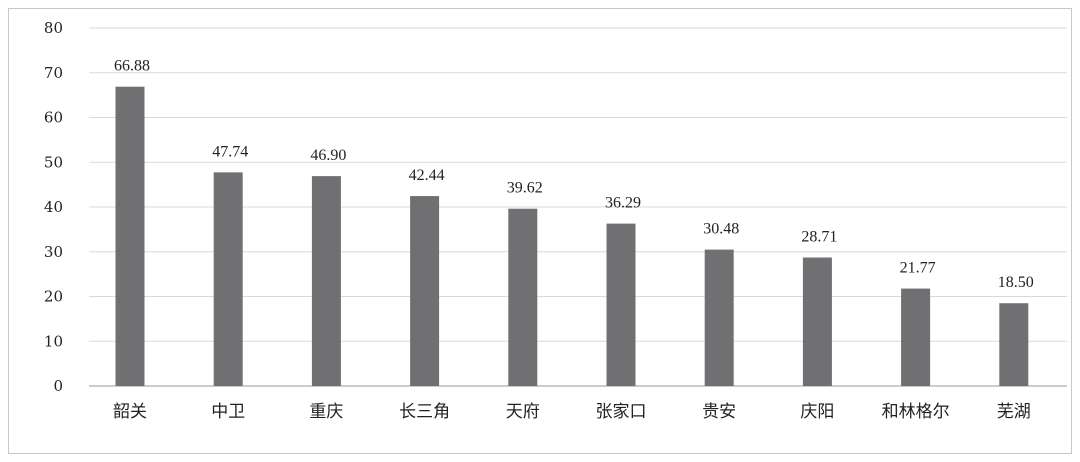  I want to click on data-label: 66.88, so click(132, 66).